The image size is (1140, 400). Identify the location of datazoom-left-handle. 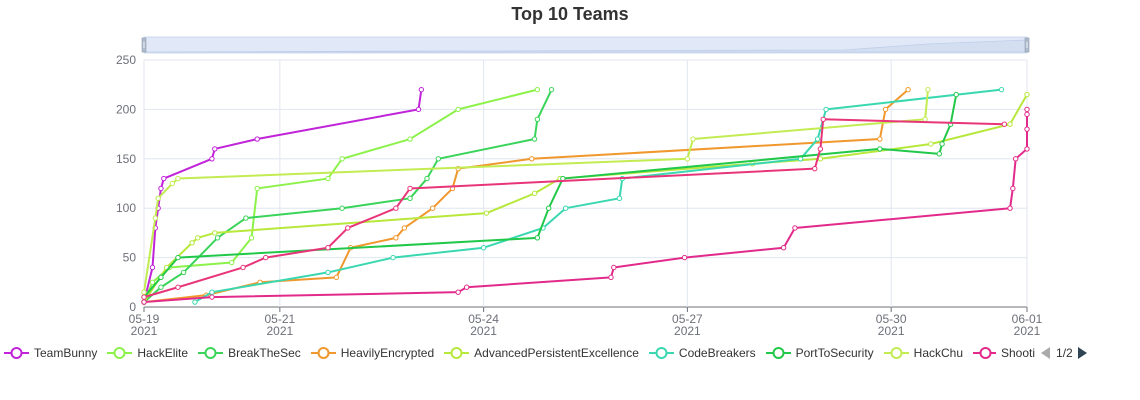
(144, 45).